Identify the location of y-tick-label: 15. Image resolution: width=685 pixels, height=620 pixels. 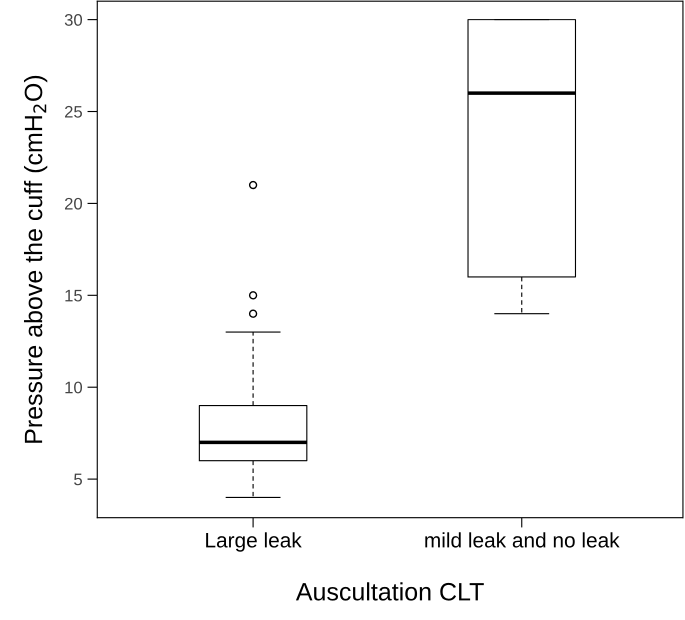
(73, 296).